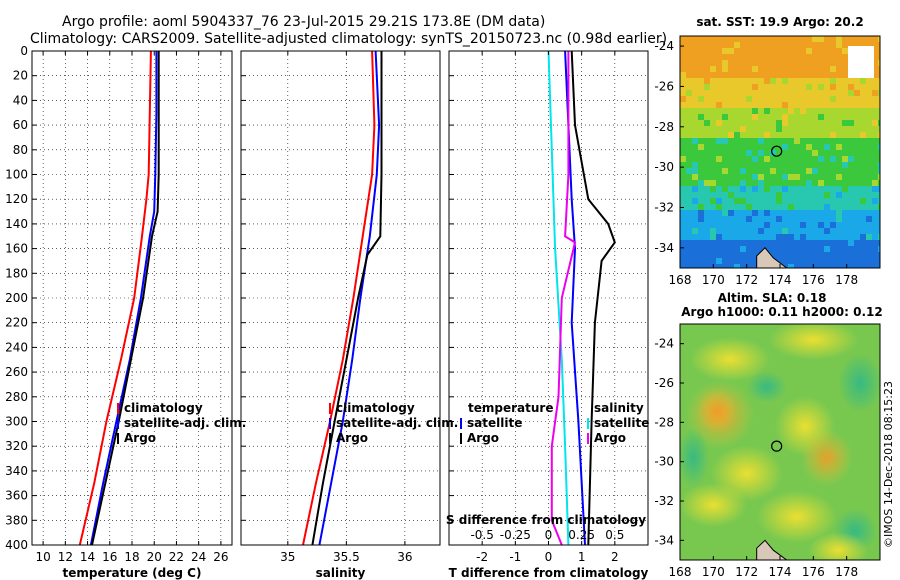  What do you see at coordinates (481, 535) in the screenshot?
I see `top-tick-label: -0.5` at bounding box center [481, 535].